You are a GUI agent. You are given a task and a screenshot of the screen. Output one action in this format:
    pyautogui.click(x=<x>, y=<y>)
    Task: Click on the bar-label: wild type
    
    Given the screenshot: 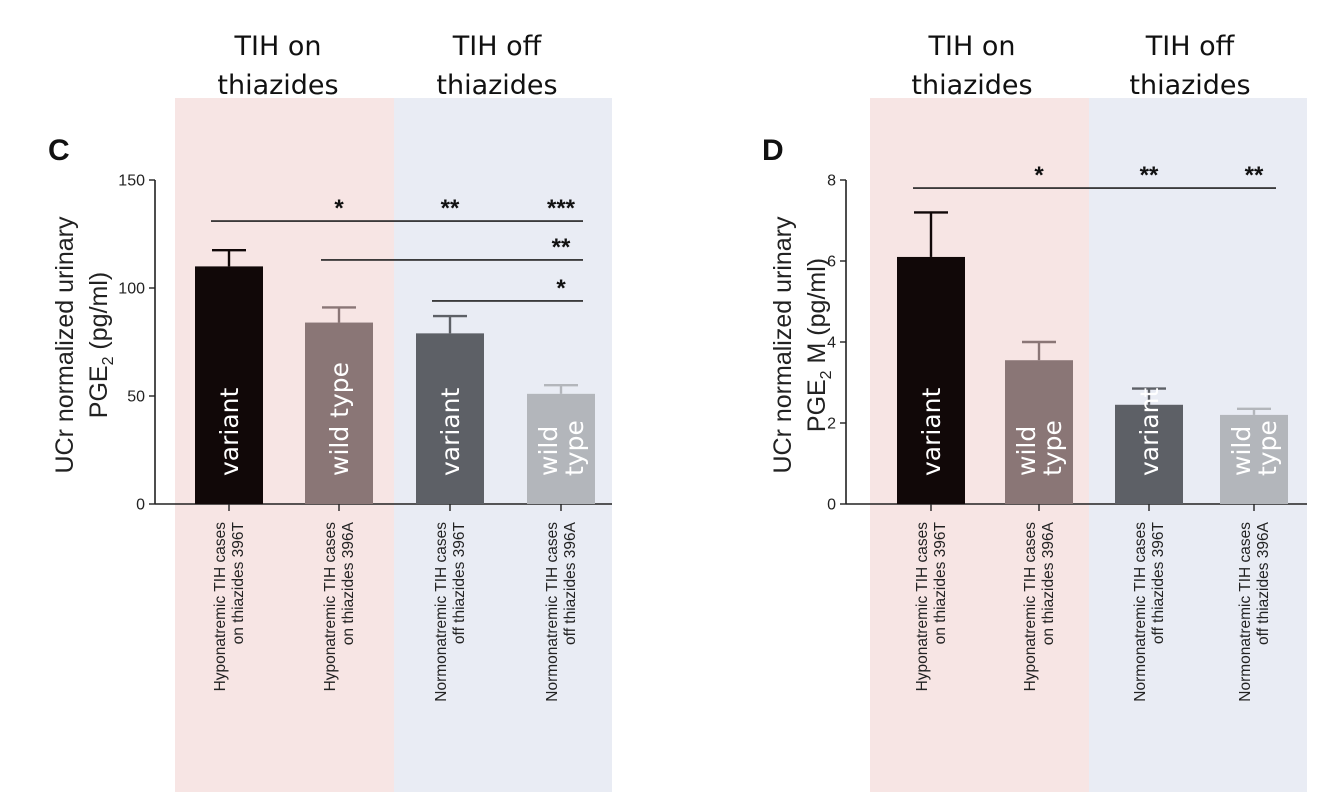 What is the action you would take?
    pyautogui.click(x=339, y=419)
    